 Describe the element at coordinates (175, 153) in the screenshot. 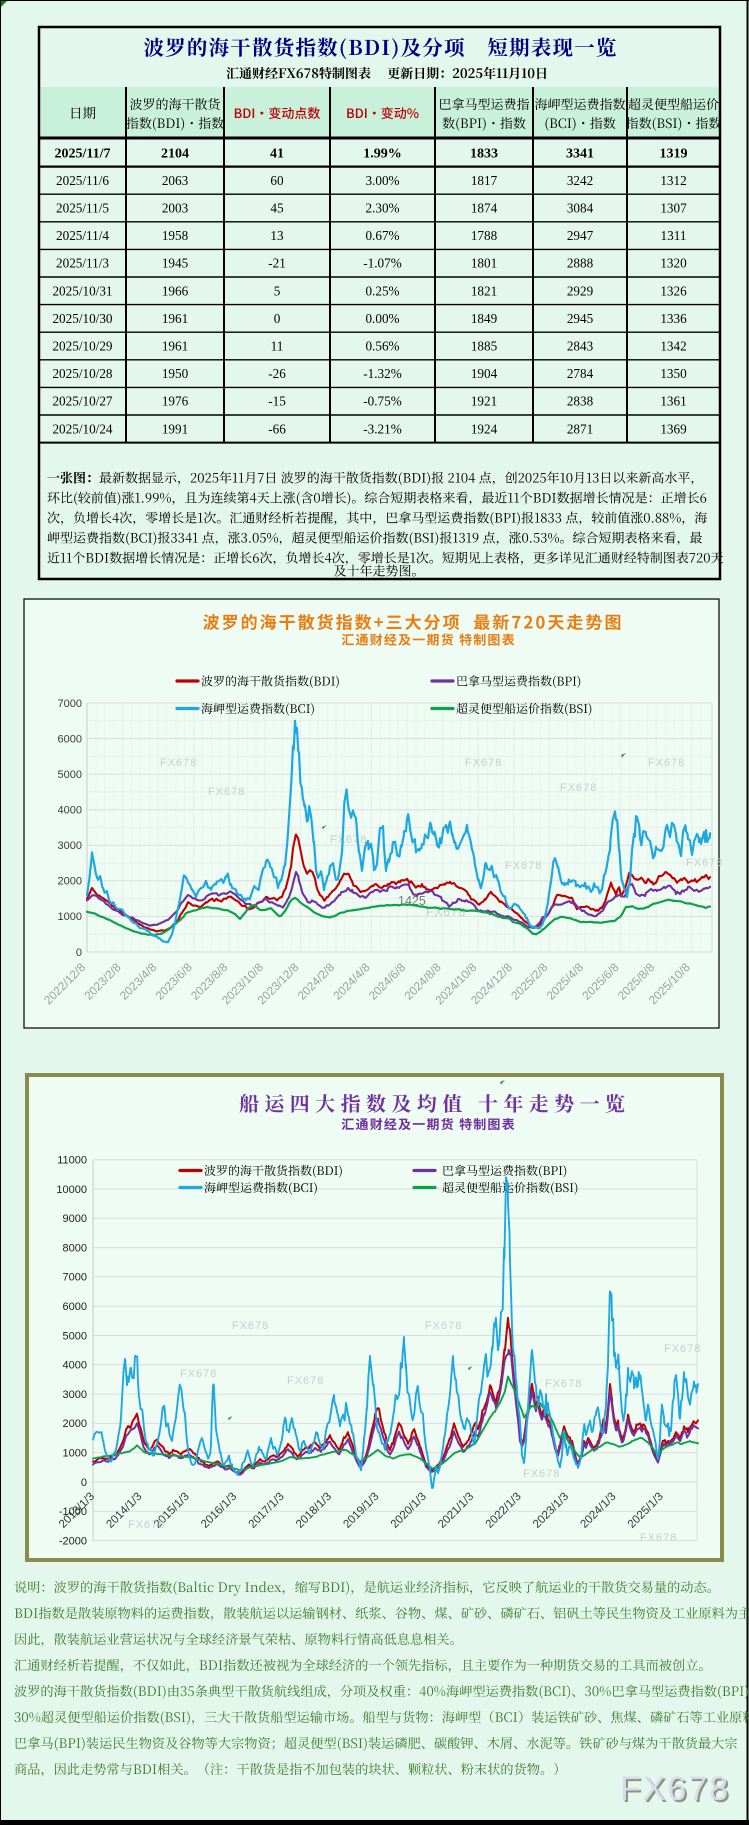

I see `svg-text: 2104` at that location.